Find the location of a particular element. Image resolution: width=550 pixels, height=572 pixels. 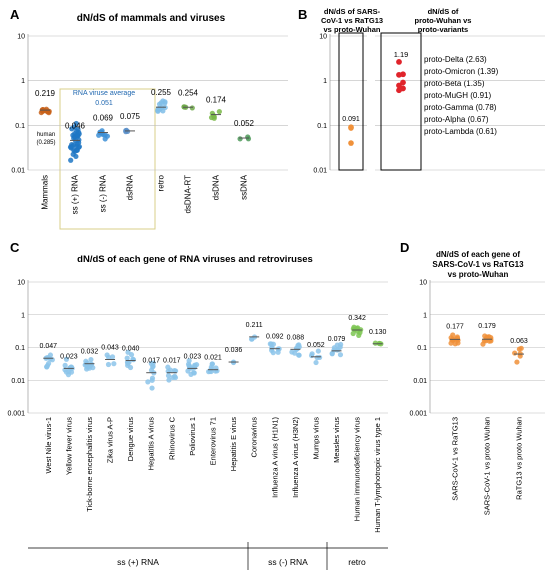

x-tick-label: Hepatitis A virus is located at coordinates (151, 444).